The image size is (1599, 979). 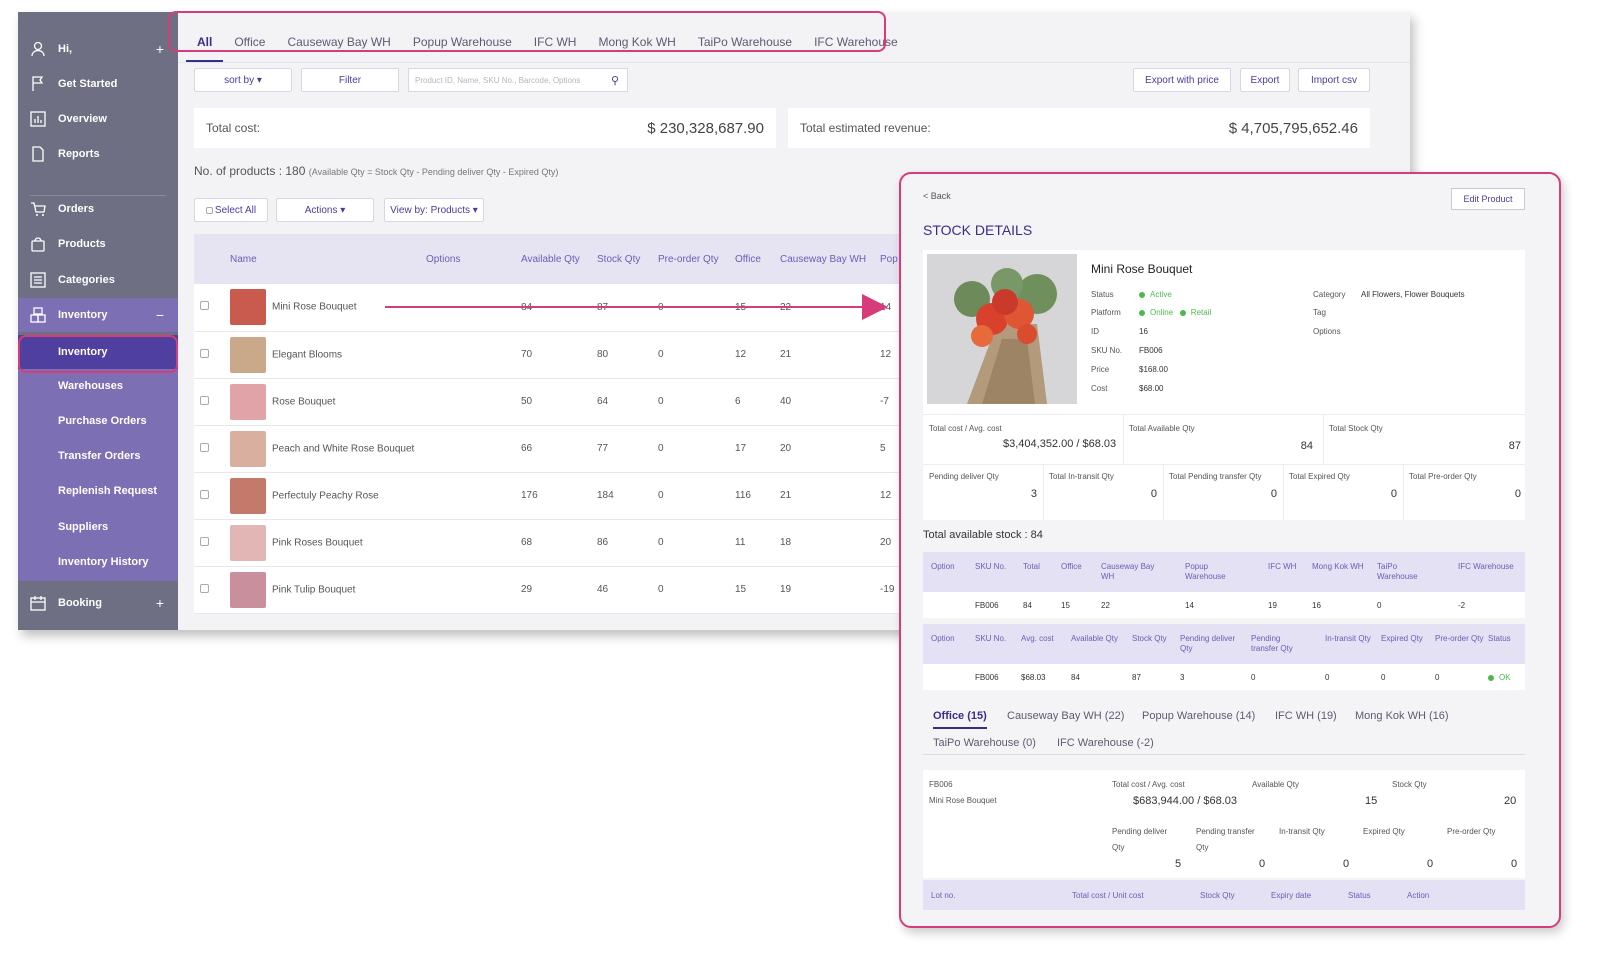 I want to click on sidebar-subitem-warehouses: Warehouses, so click(x=98, y=386).